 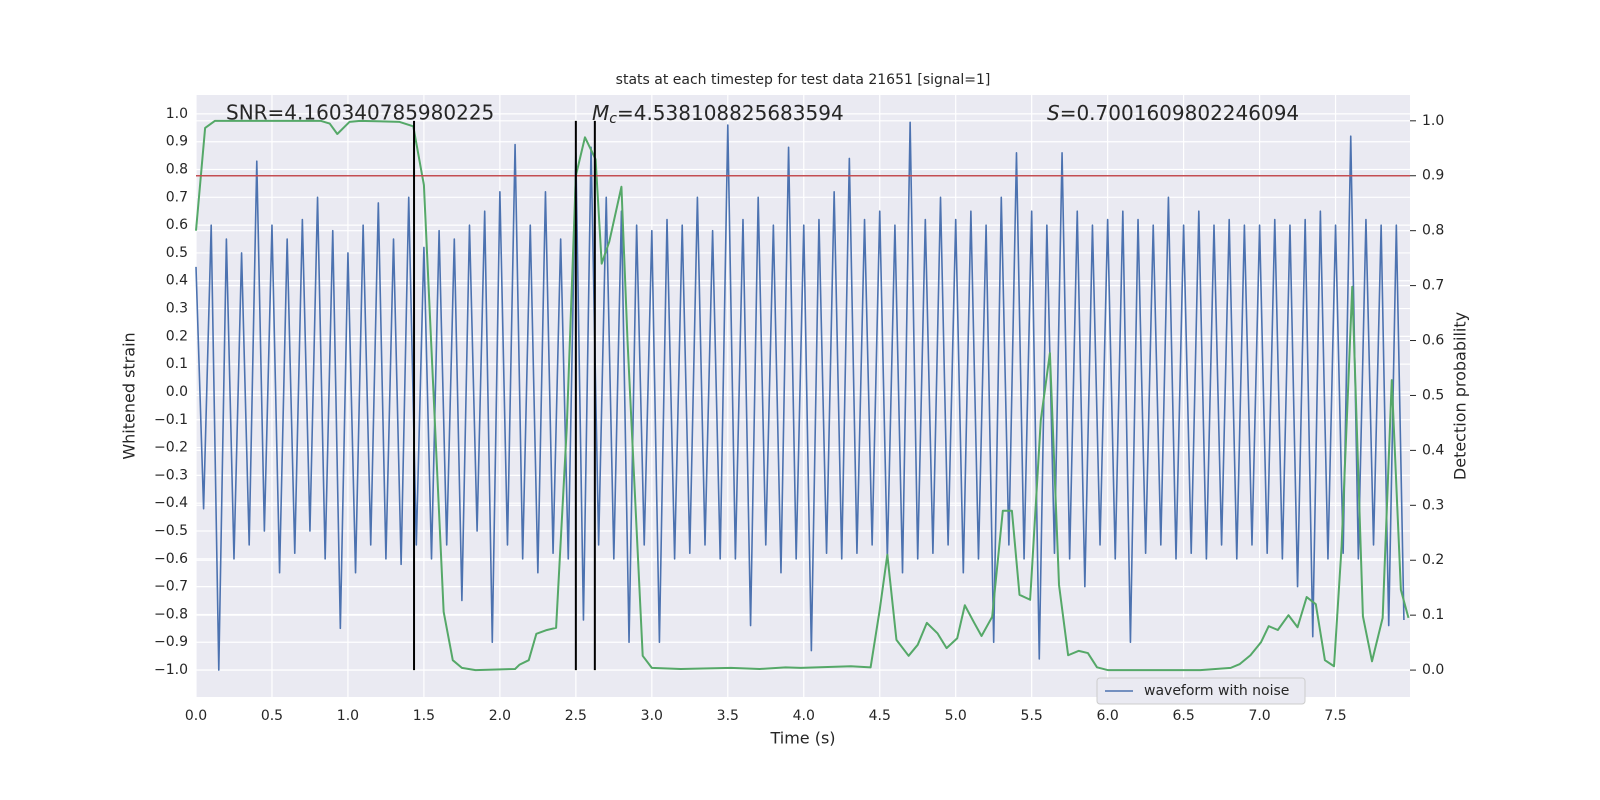 I want to click on y2-tick-label: 0.5, so click(x=1433, y=395).